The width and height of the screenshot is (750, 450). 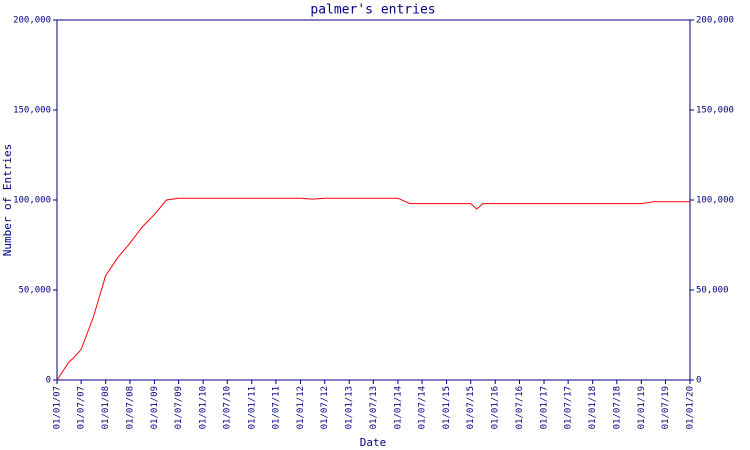 I want to click on x-tick-label: 01/01/10, so click(x=204, y=407).